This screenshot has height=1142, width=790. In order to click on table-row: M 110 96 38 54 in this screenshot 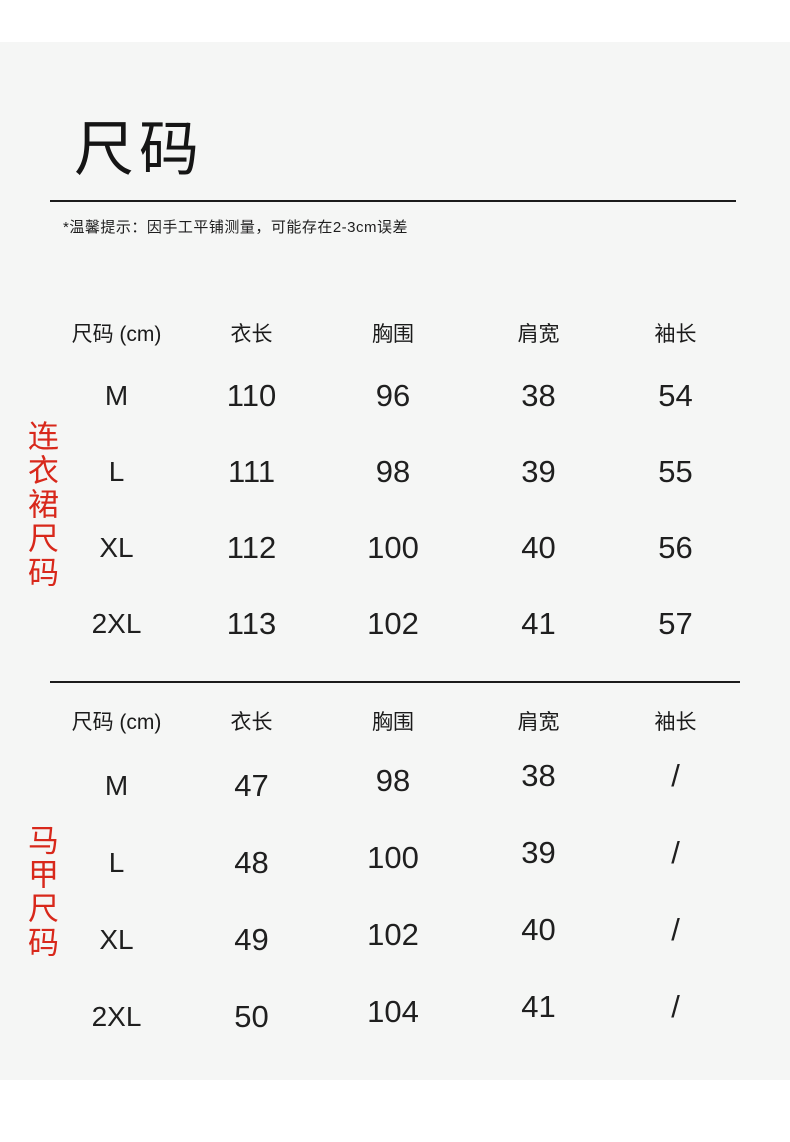, I will do `click(395, 396)`.